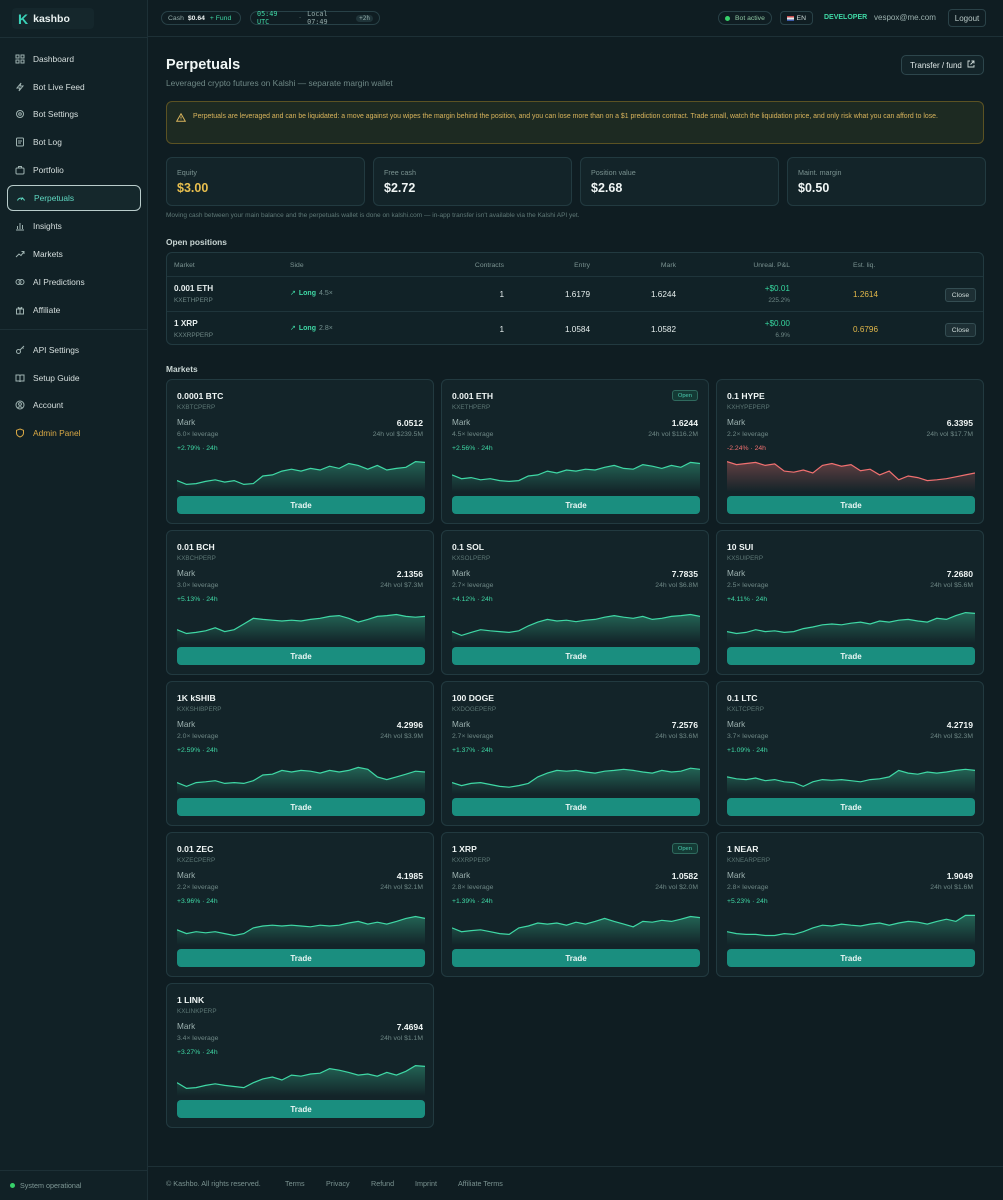  Describe the element at coordinates (464, 849) in the screenshot. I see `market-name: 1 XRP` at that location.